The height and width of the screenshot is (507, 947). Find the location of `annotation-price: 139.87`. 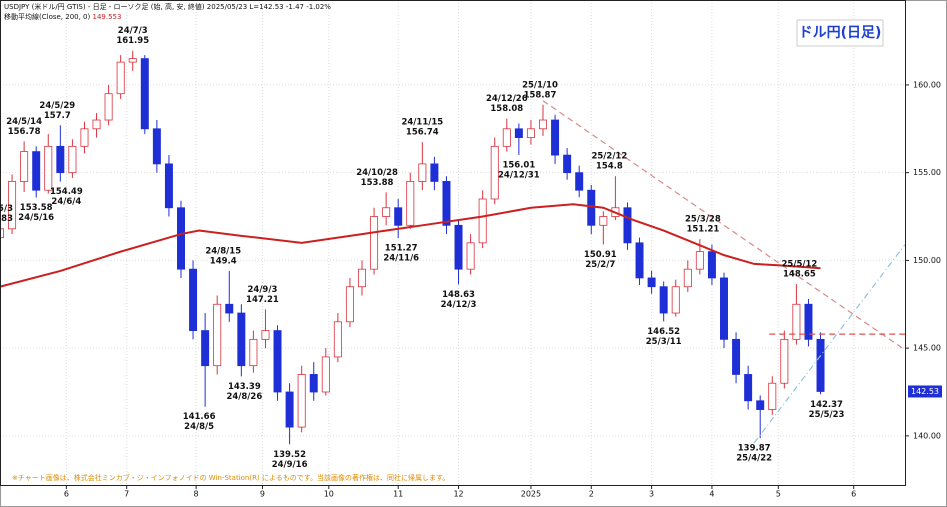

annotation-price: 139.87 is located at coordinates (754, 449).